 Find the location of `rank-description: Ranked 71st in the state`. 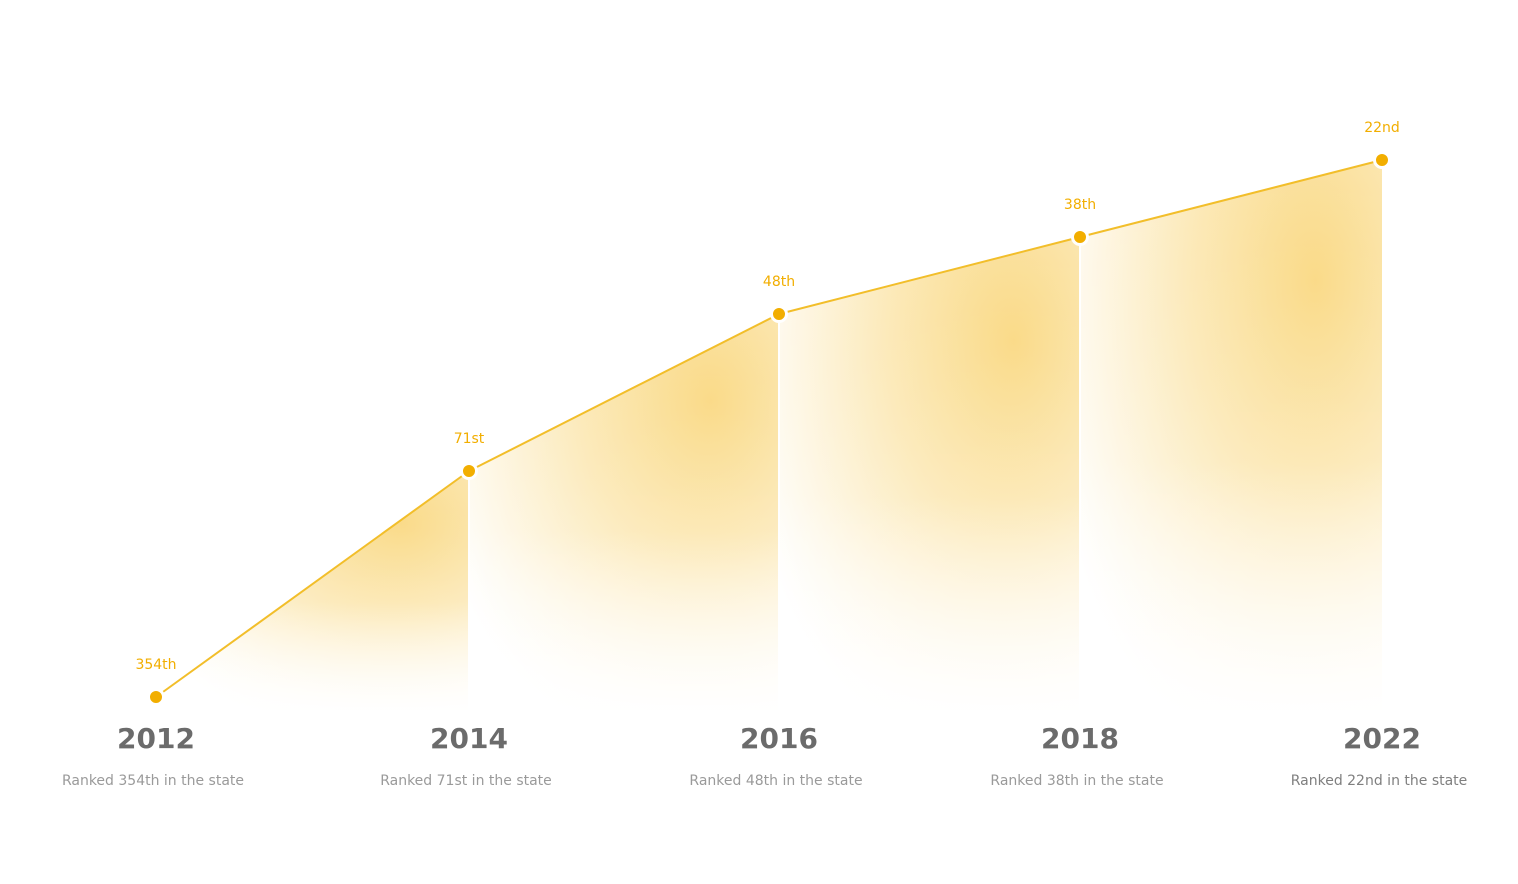

rank-description: Ranked 71st in the state is located at coordinates (466, 781).